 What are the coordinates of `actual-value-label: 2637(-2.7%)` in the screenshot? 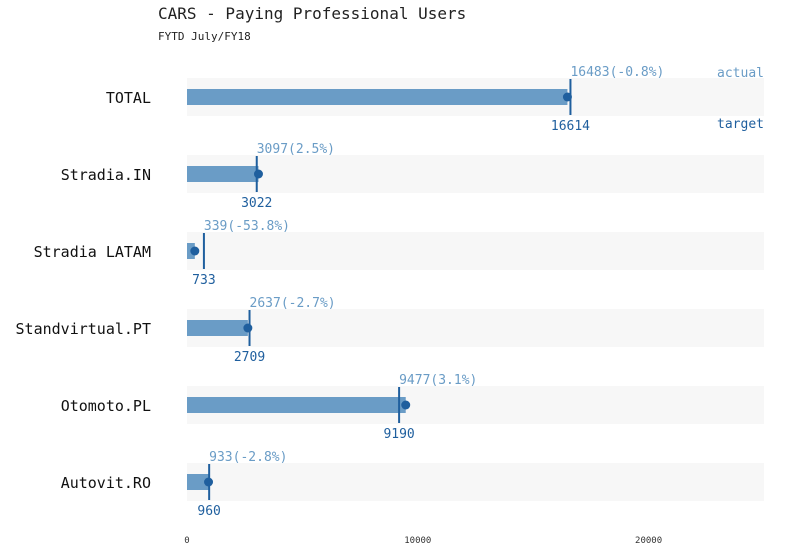 It's located at (293, 303).